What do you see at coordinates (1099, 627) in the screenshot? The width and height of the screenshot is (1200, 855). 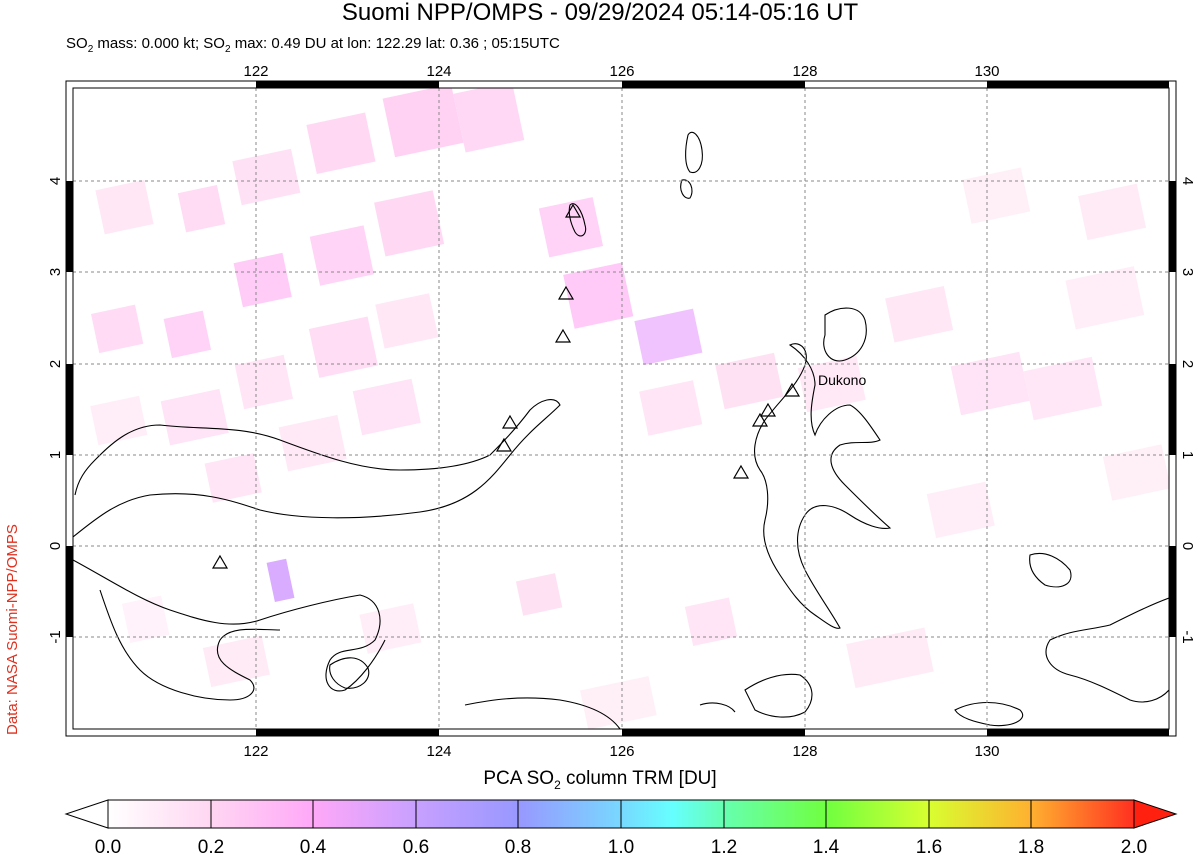 I see `coastline-newguinea` at bounding box center [1099, 627].